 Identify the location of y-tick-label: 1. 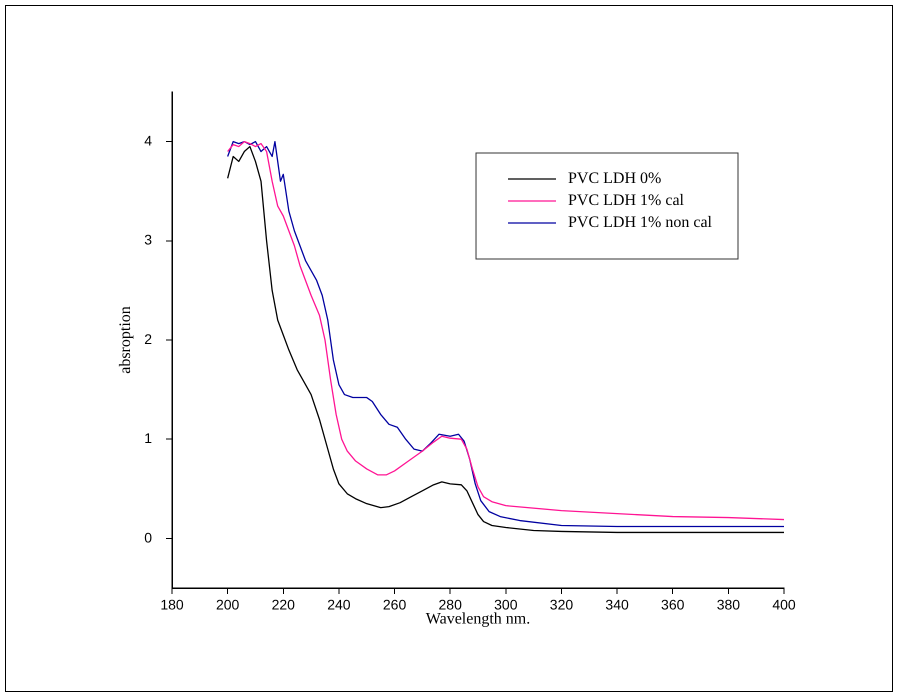
(148, 438).